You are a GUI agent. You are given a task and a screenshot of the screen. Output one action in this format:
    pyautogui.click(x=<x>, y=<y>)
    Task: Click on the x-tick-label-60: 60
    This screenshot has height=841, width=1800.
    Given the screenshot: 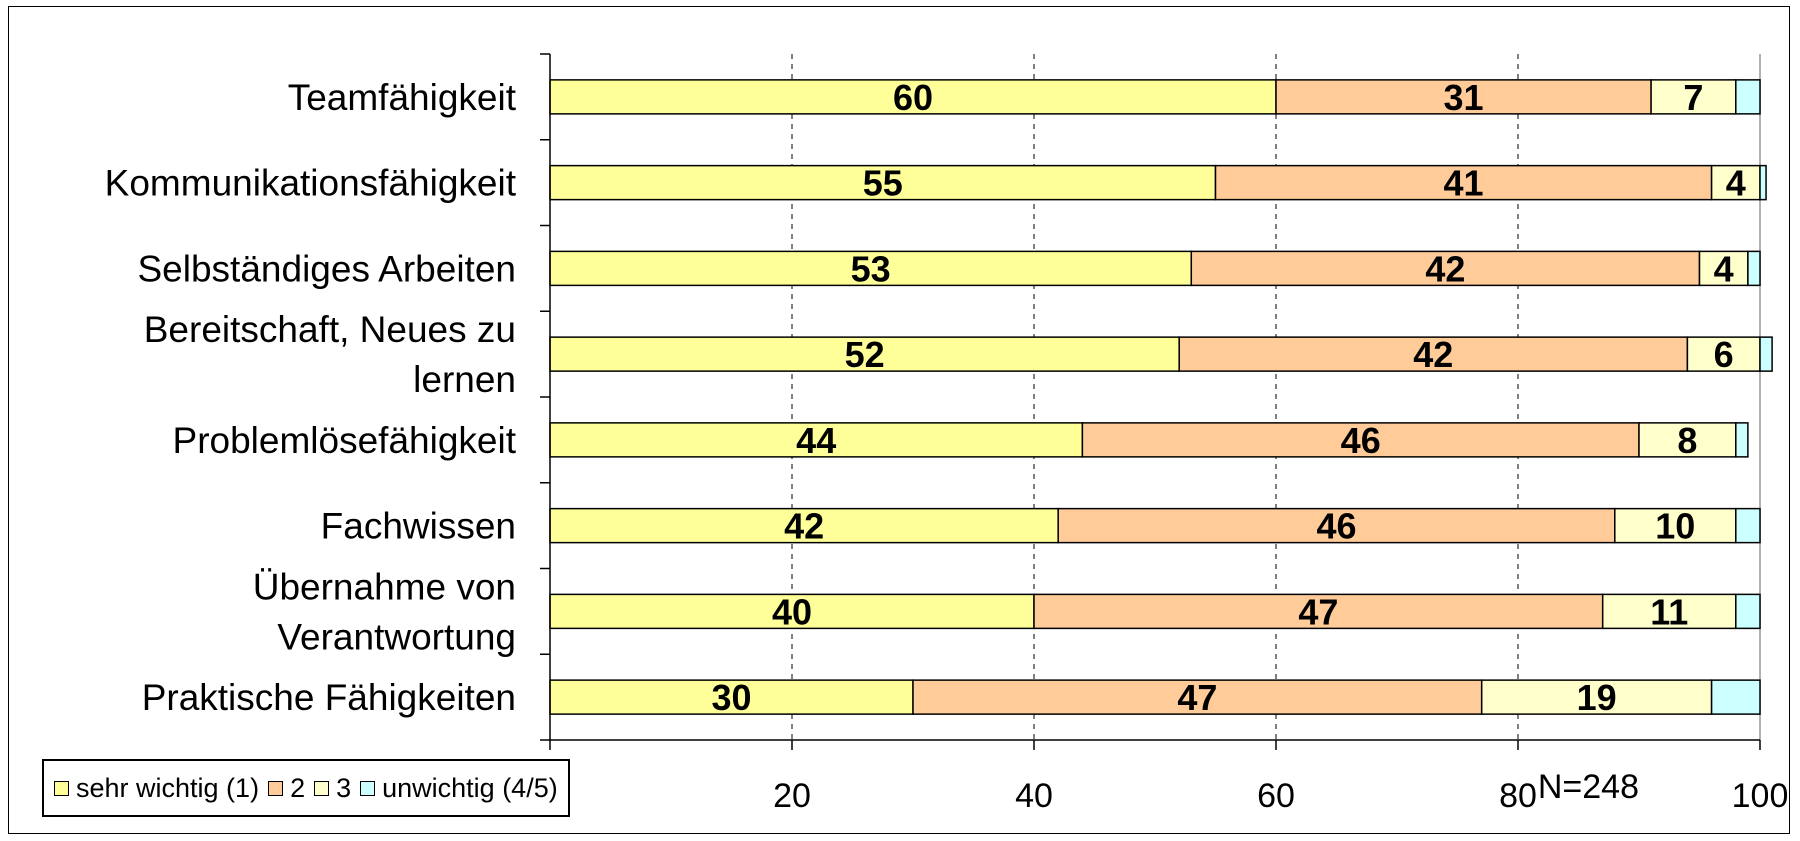 What is the action you would take?
    pyautogui.click(x=1276, y=796)
    